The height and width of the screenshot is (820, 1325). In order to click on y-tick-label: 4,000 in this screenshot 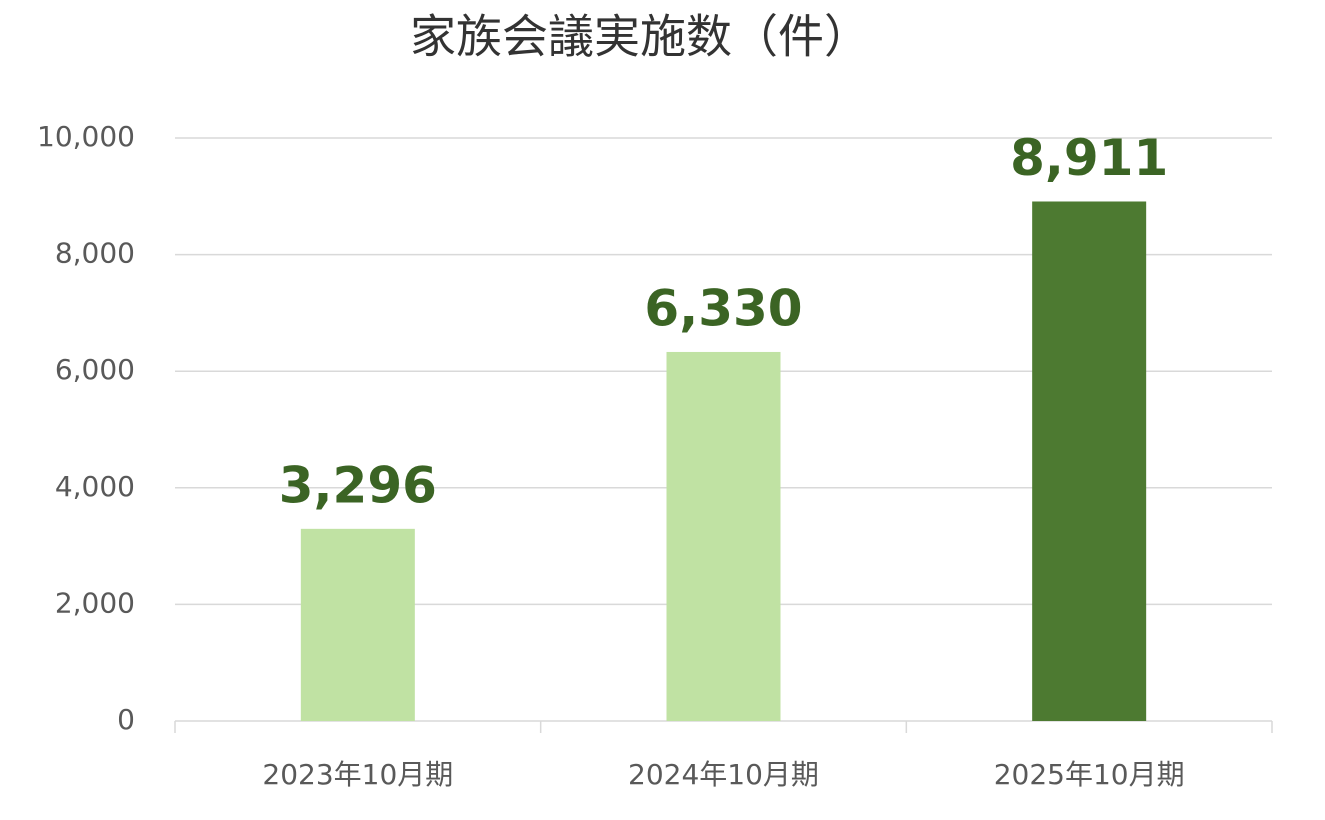, I will do `click(95, 486)`.